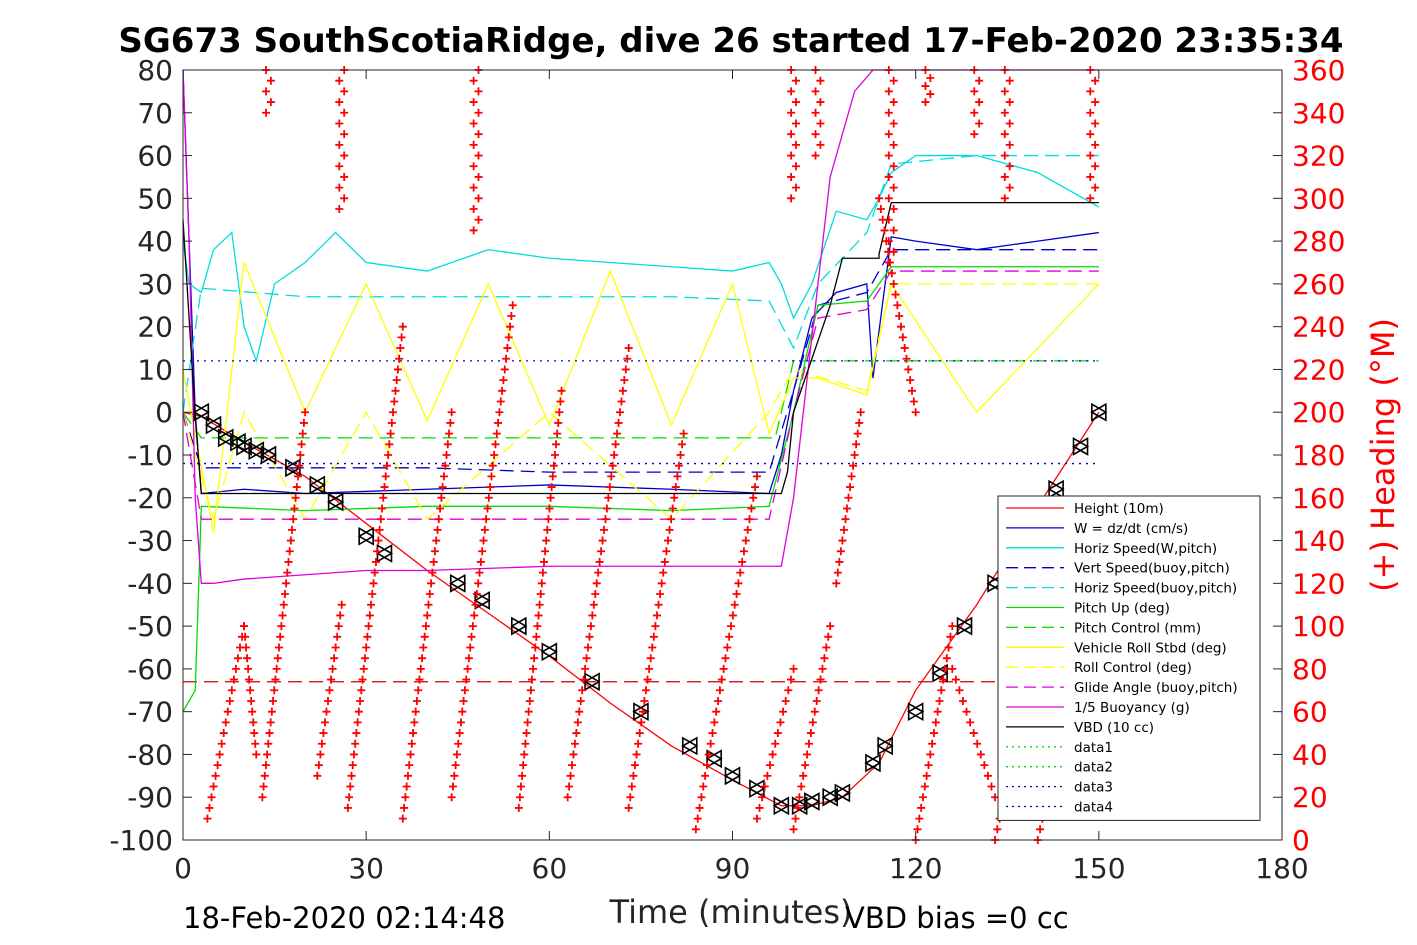 This screenshot has height=945, width=1417. Describe the element at coordinates (155, 241) in the screenshot. I see `left-tick-label: 40` at that location.